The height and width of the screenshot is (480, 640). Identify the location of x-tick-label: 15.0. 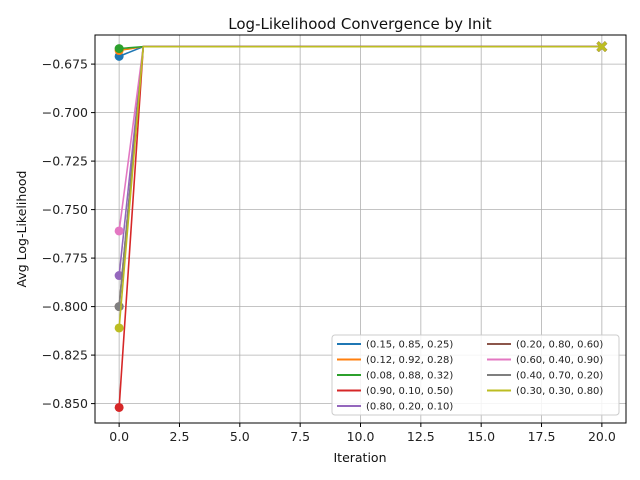
(481, 436).